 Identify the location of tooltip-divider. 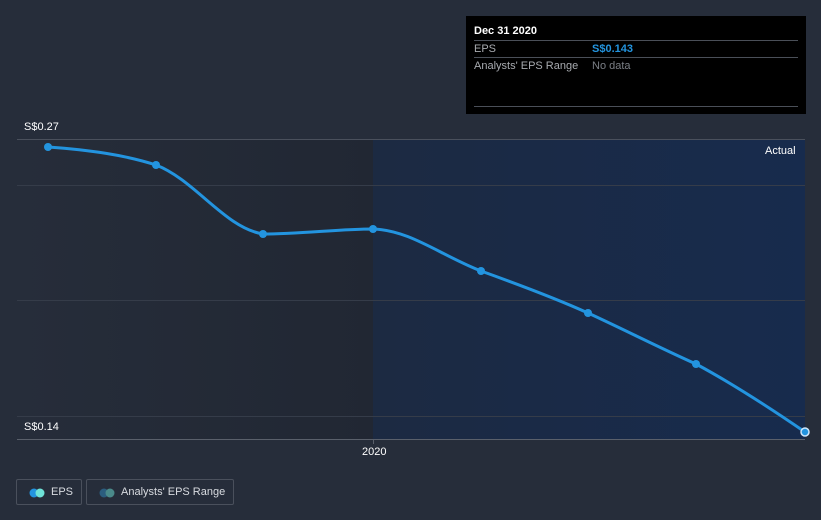
(636, 106).